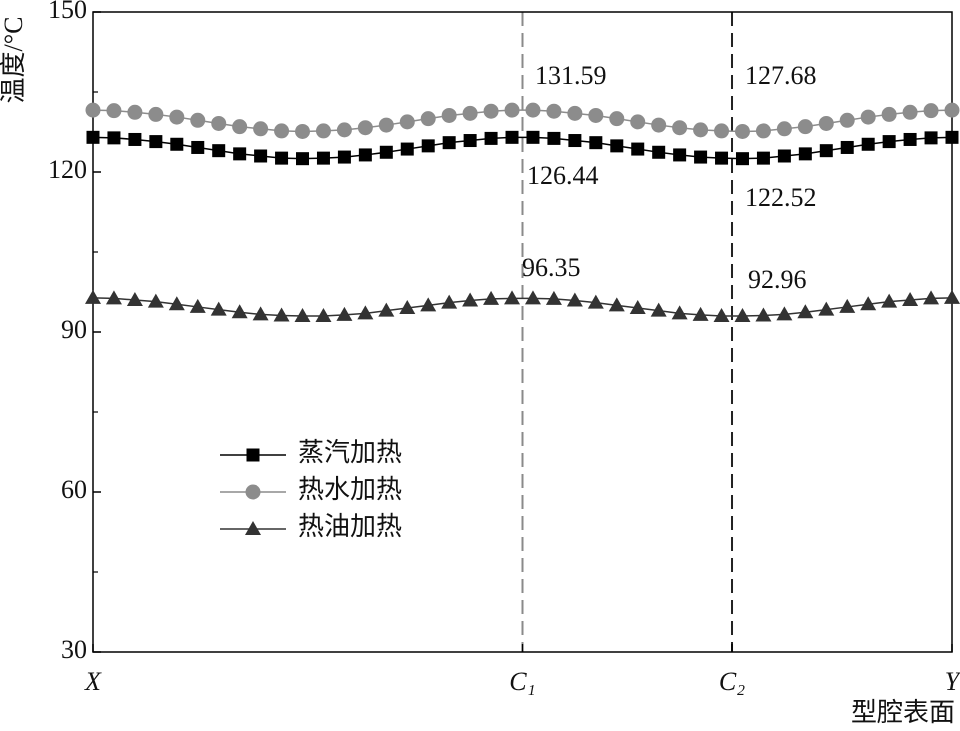 This screenshot has height=731, width=960. What do you see at coordinates (14, 60) in the screenshot?
I see `y-axis-label: 温度/°C` at bounding box center [14, 60].